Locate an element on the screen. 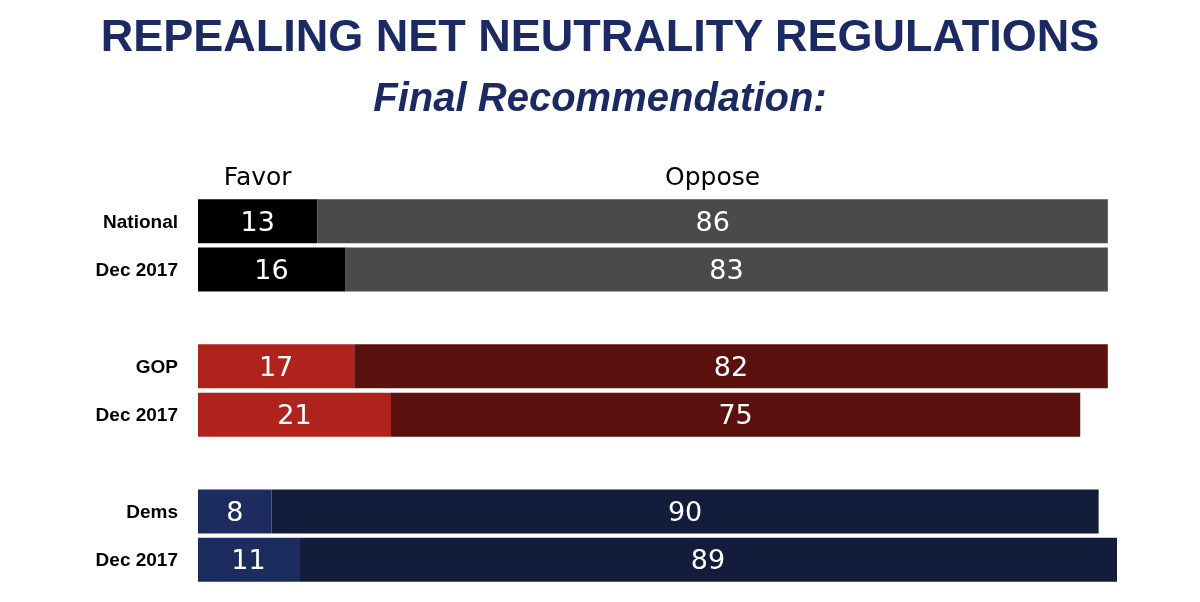 This screenshot has width=1200, height=602. data-label: 17 is located at coordinates (276, 366).